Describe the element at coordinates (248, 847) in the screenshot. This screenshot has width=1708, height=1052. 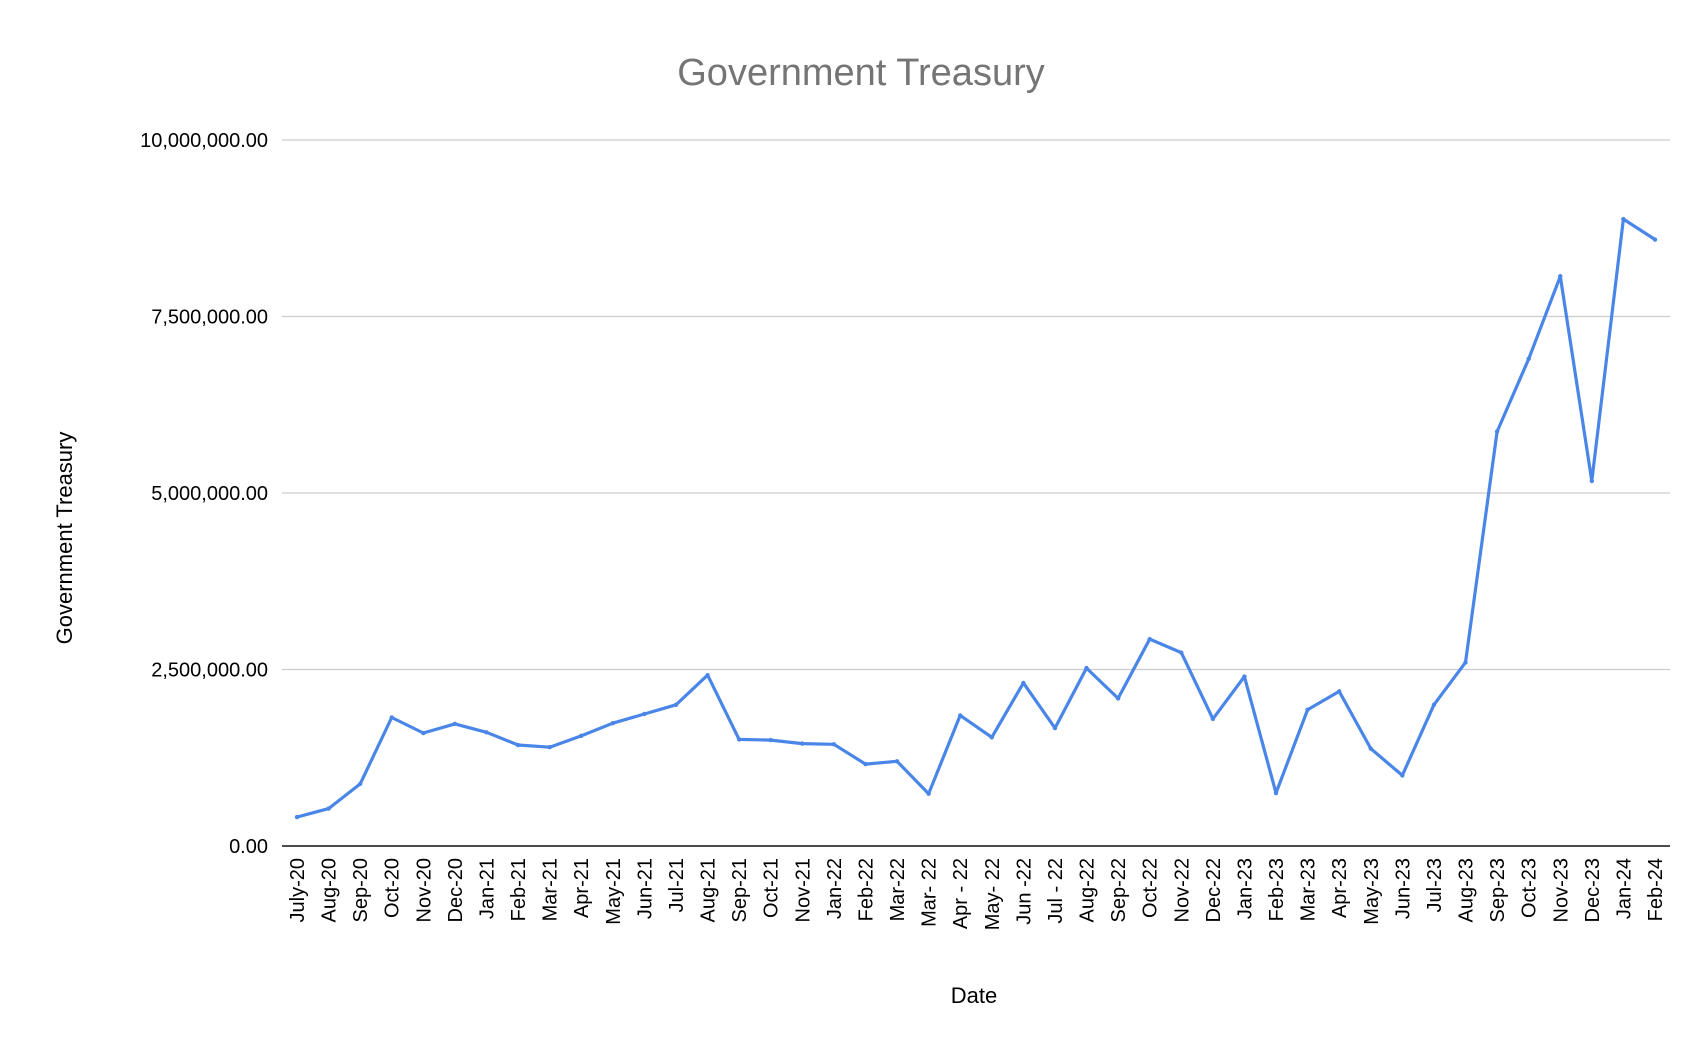
I see `y-tick-label: 0.00` at that location.